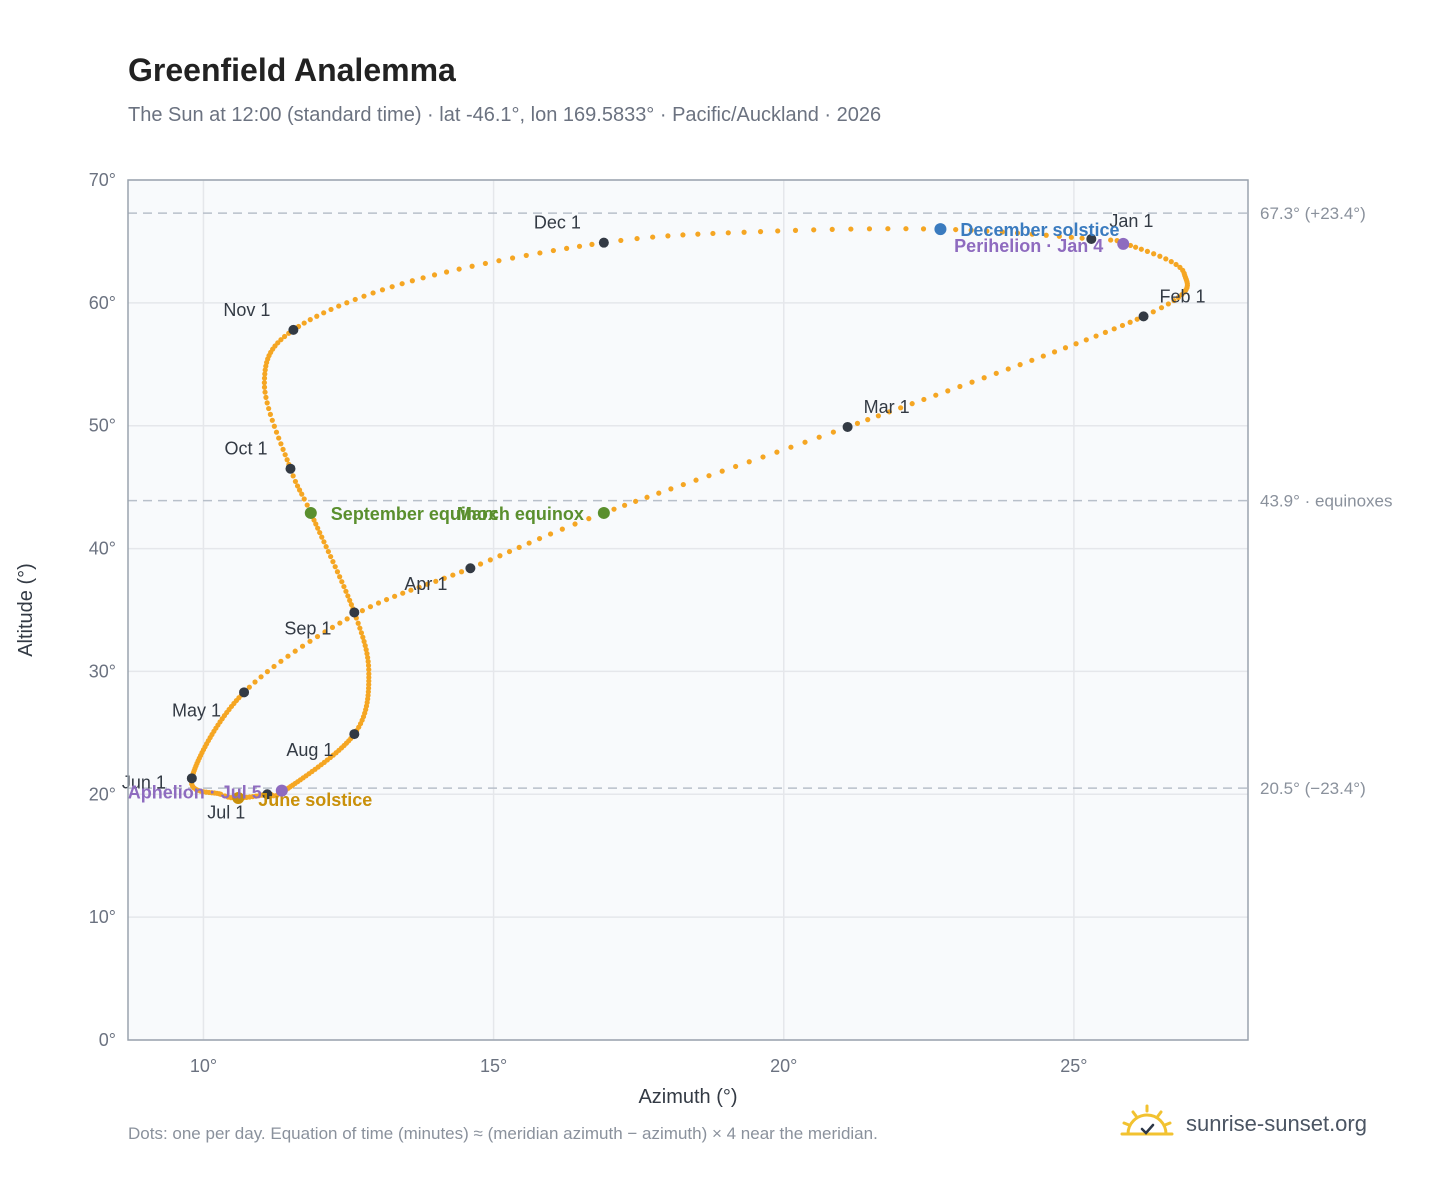  Describe the element at coordinates (246, 310) in the screenshot. I see `month-marker-label: Nov 1` at that location.